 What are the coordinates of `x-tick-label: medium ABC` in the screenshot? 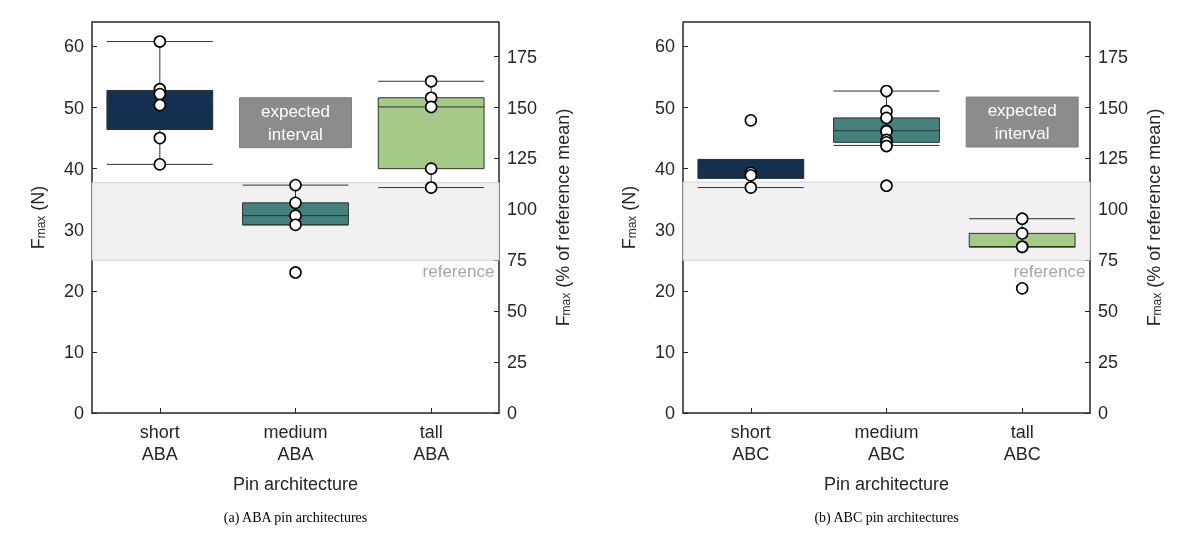 It's located at (886, 443).